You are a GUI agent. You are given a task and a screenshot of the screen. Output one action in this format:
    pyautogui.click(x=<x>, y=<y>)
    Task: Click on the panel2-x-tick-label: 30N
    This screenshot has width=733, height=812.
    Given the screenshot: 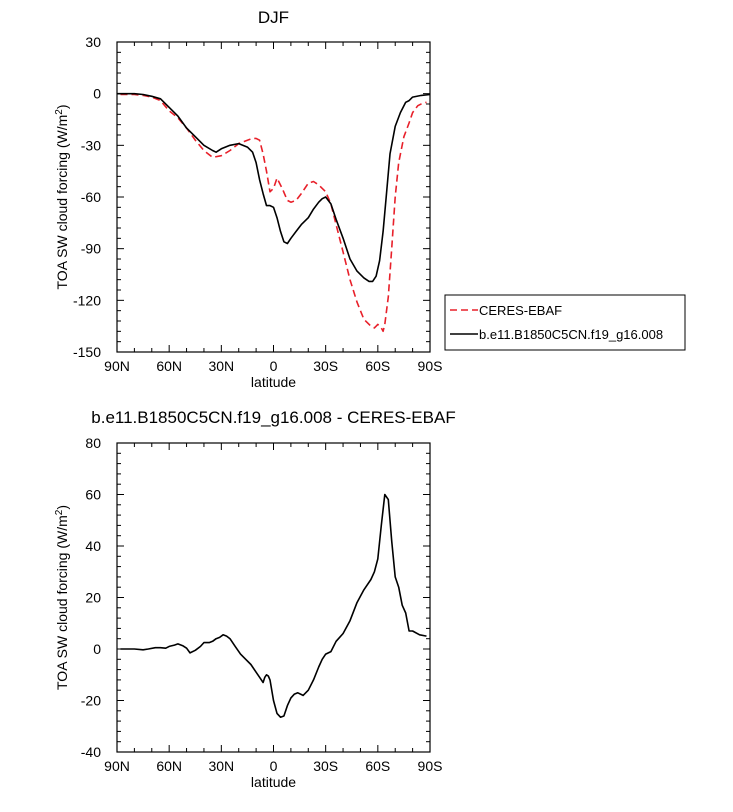 What is the action you would take?
    pyautogui.click(x=221, y=766)
    